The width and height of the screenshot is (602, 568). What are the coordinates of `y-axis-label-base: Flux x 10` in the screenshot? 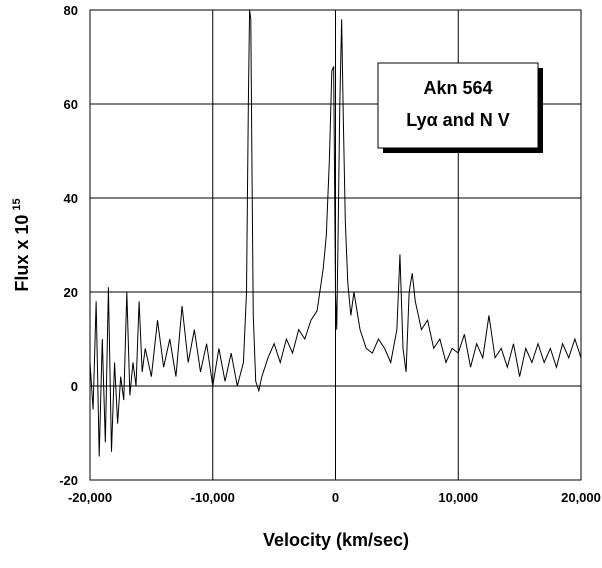 It's located at (22, 253).